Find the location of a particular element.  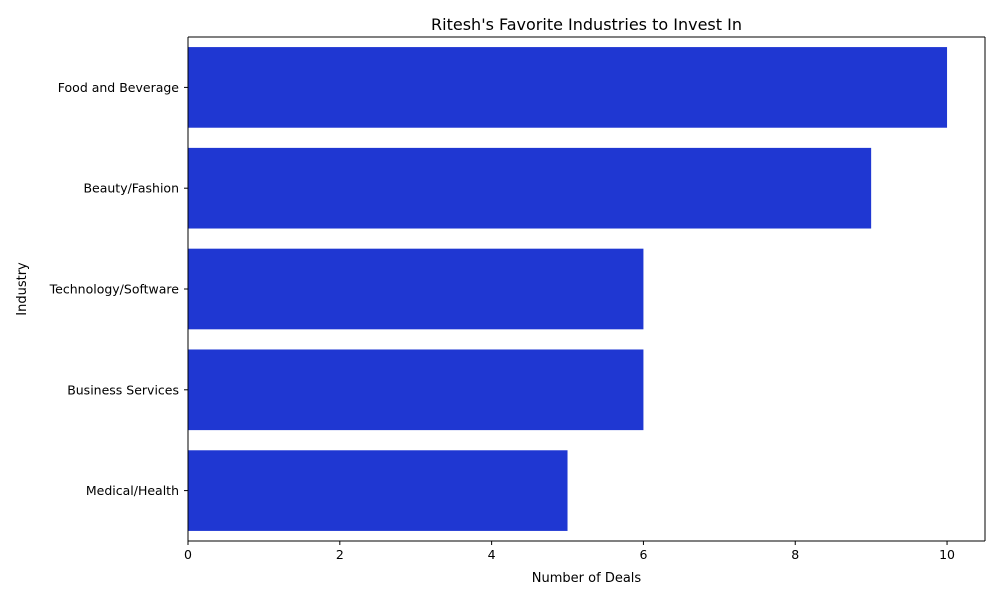

x-tick-label: 6 is located at coordinates (643, 554).